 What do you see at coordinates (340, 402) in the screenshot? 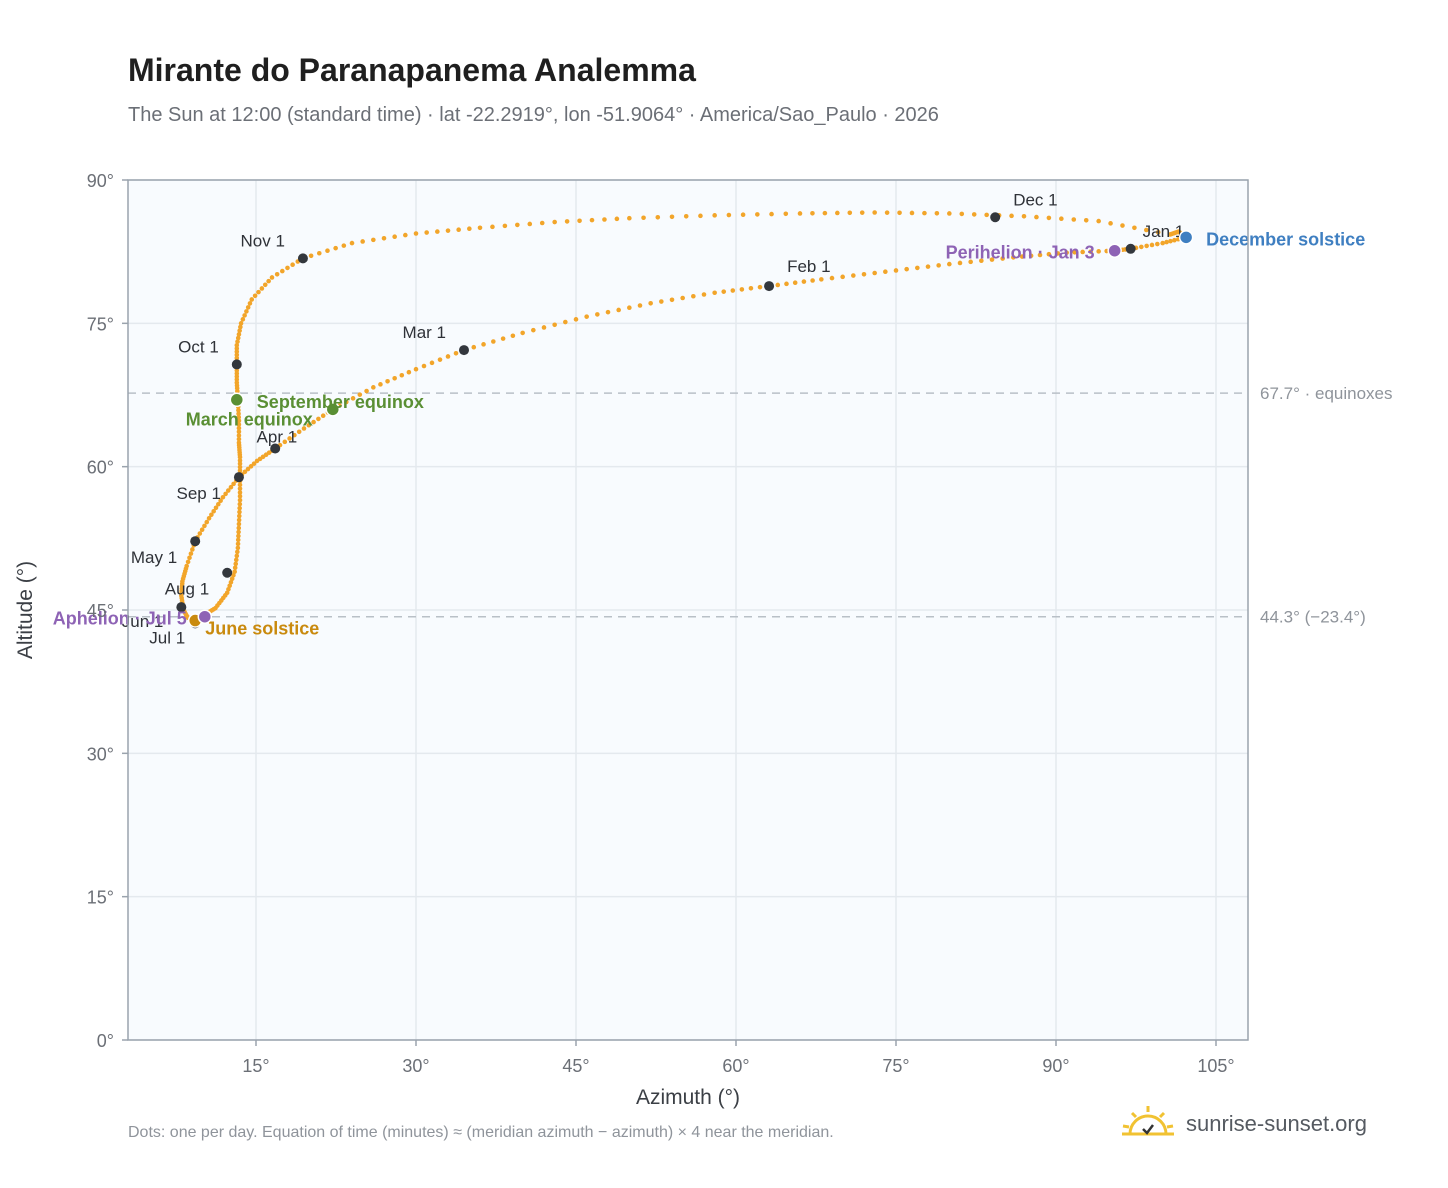
I see `event-label: September equinox` at bounding box center [340, 402].